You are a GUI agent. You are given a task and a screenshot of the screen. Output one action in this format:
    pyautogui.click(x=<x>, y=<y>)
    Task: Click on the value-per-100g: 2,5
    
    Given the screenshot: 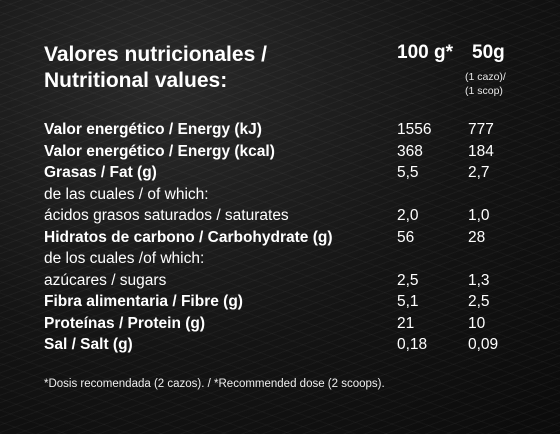 What is the action you would take?
    pyautogui.click(x=408, y=280)
    